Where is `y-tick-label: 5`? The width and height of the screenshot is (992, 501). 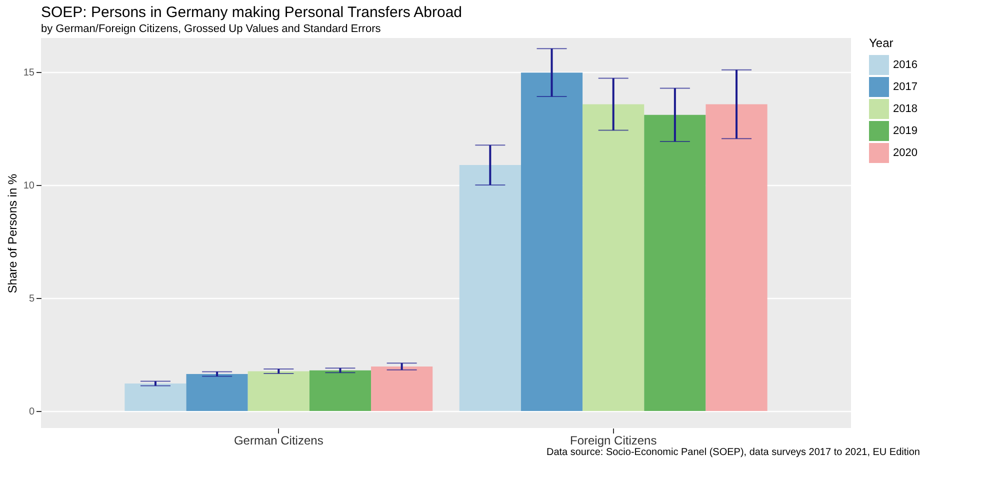
y-tick-label: 5 is located at coordinates (31, 299).